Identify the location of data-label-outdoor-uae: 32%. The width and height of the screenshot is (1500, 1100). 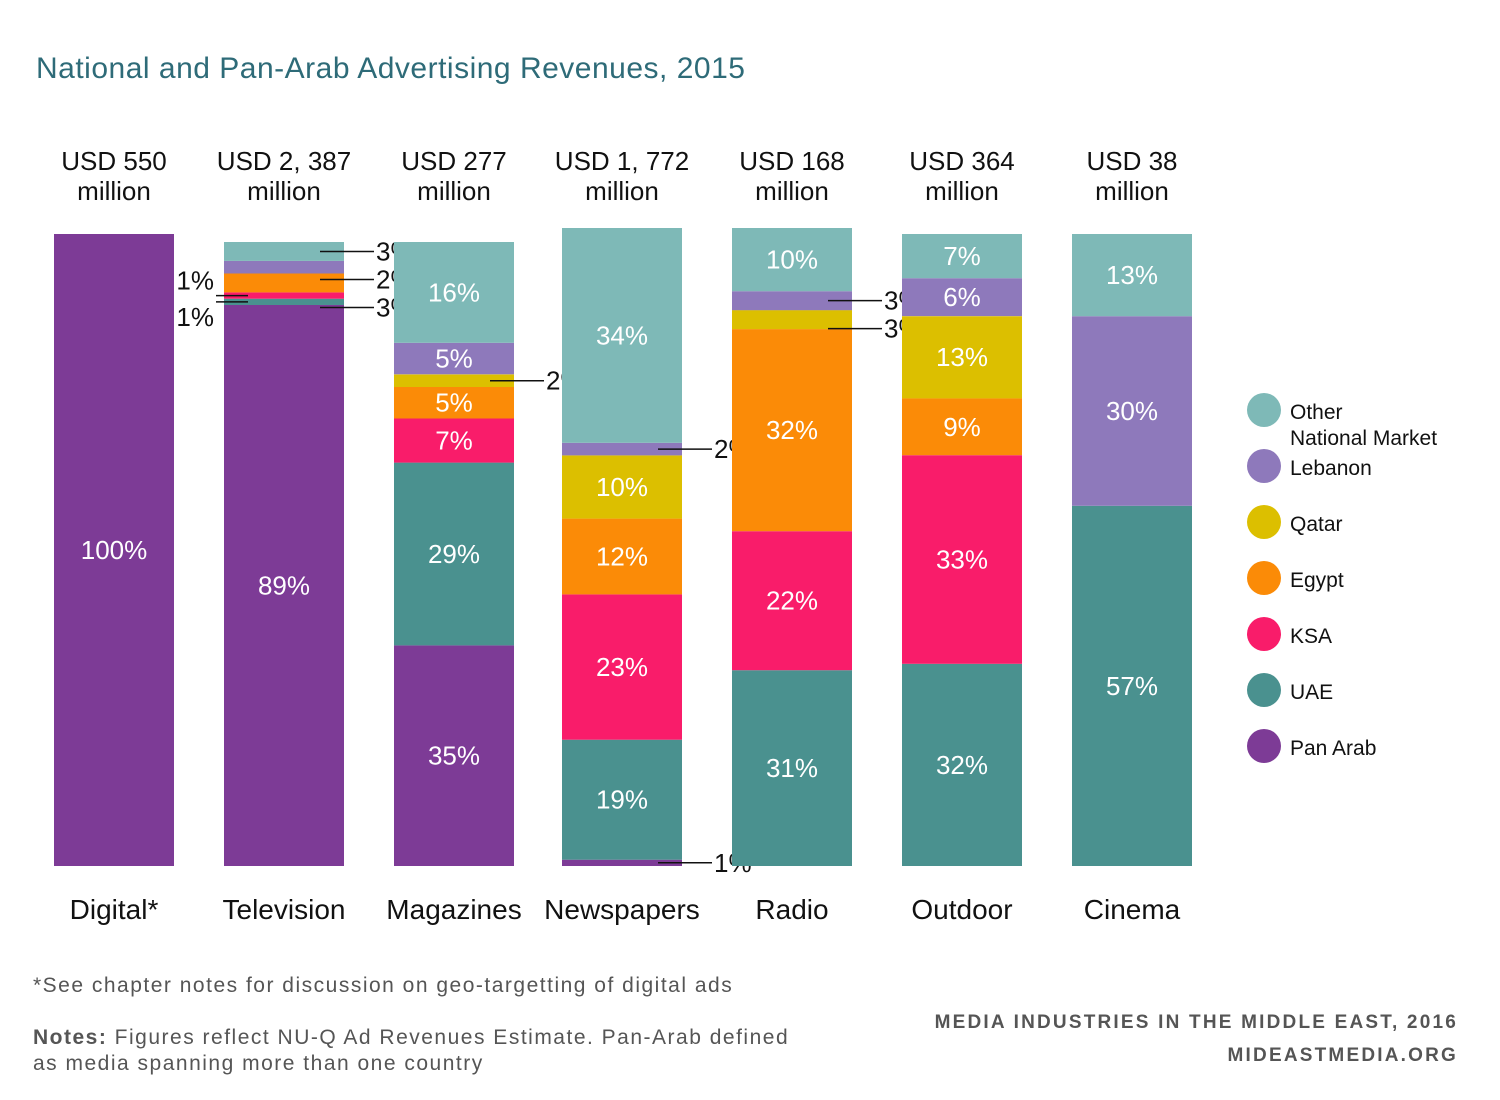
(962, 765).